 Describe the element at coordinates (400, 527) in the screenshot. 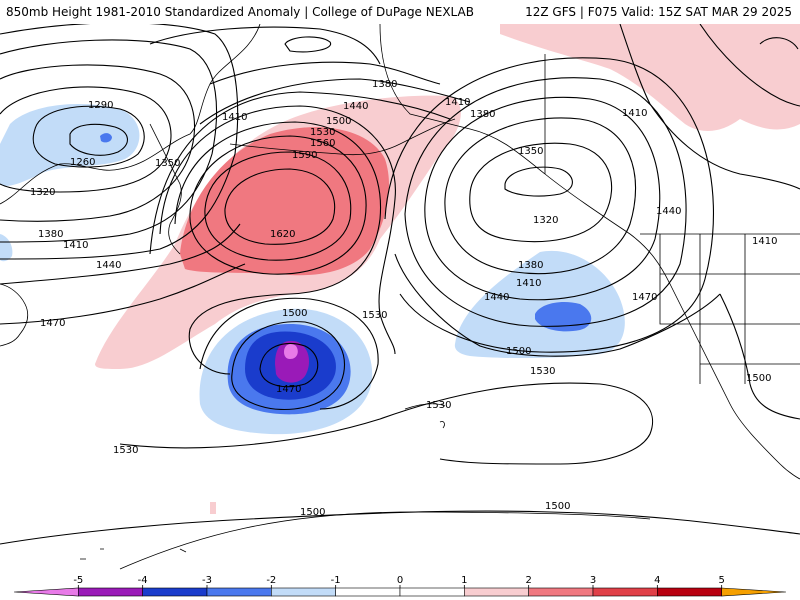

I see `contour-1500-south` at that location.